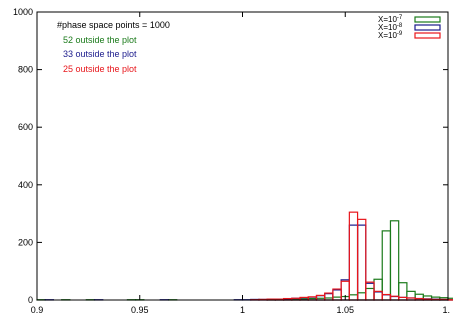  Describe the element at coordinates (242, 310) in the screenshot. I see `x-tick-label: 1` at that location.